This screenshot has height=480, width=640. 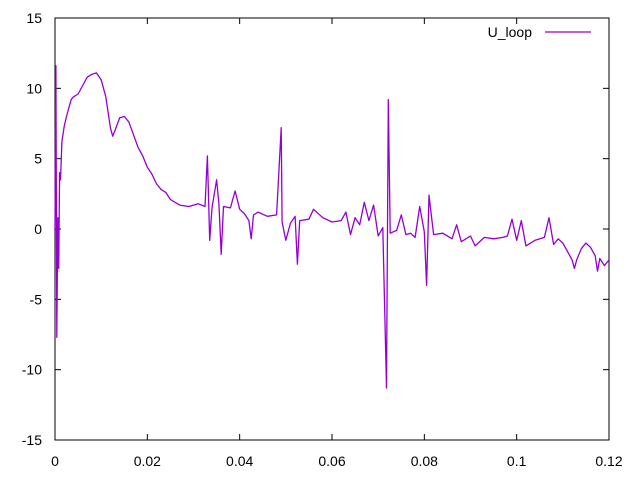 I want to click on y-tick-label: 0, so click(x=38, y=229).